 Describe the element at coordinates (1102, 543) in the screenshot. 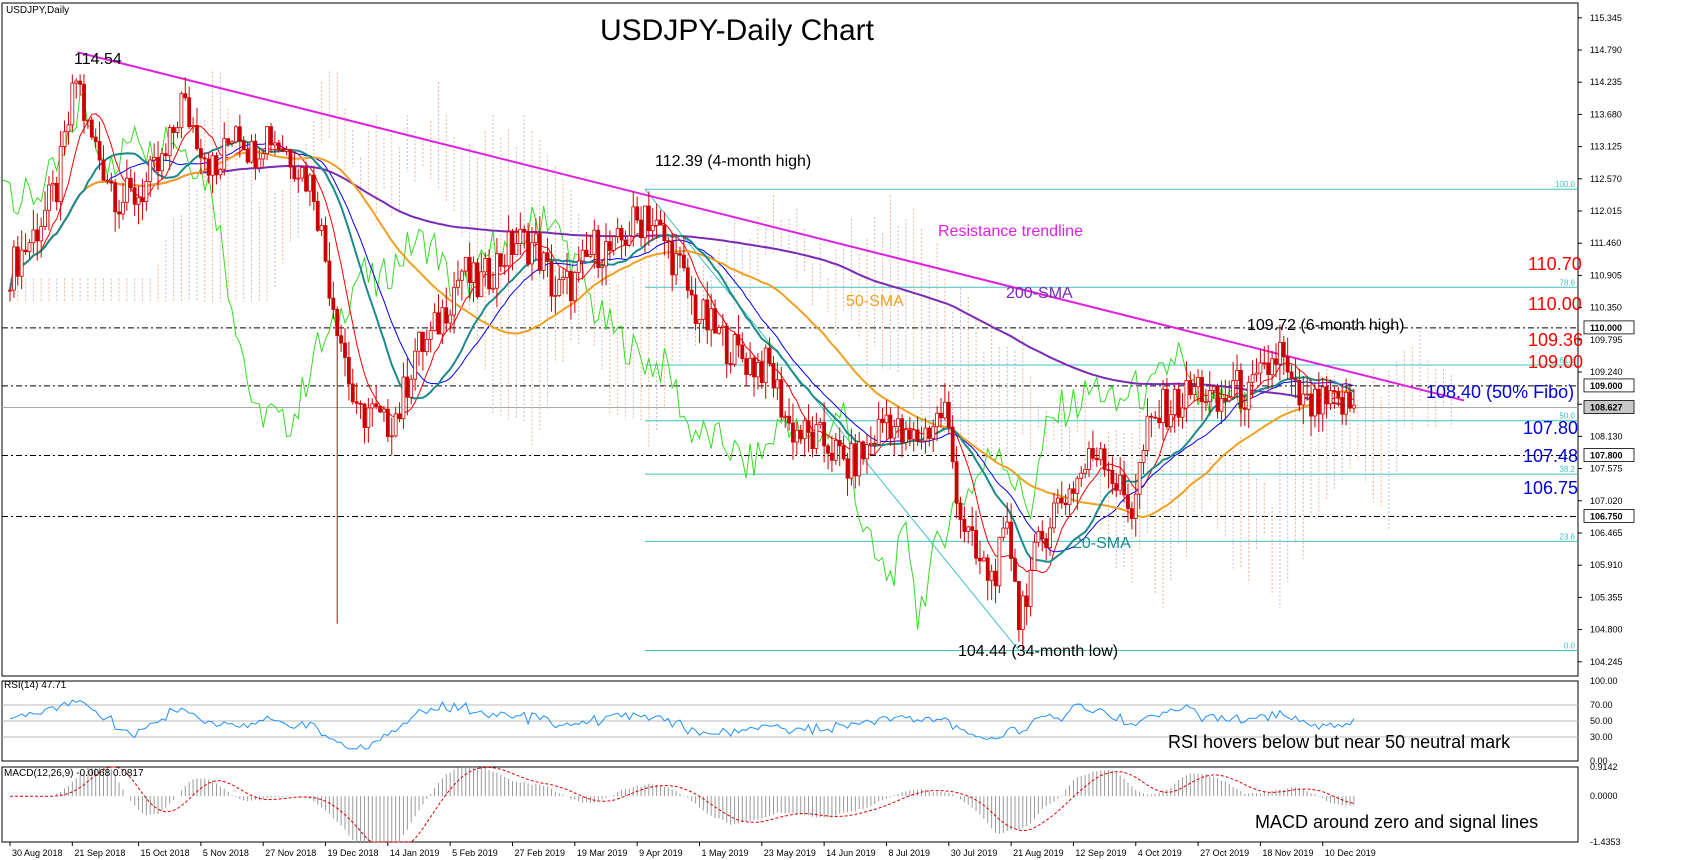

I see `annotation-20-sma: 20-SMA` at that location.